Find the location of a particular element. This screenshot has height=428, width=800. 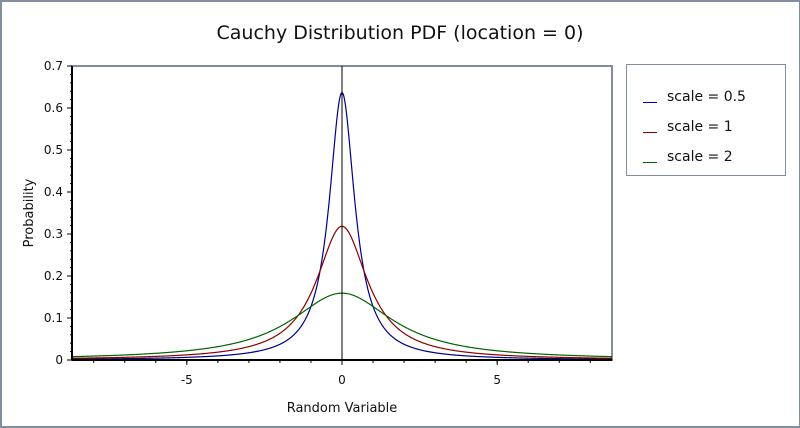

y-axis-label: Probability is located at coordinates (29, 212).